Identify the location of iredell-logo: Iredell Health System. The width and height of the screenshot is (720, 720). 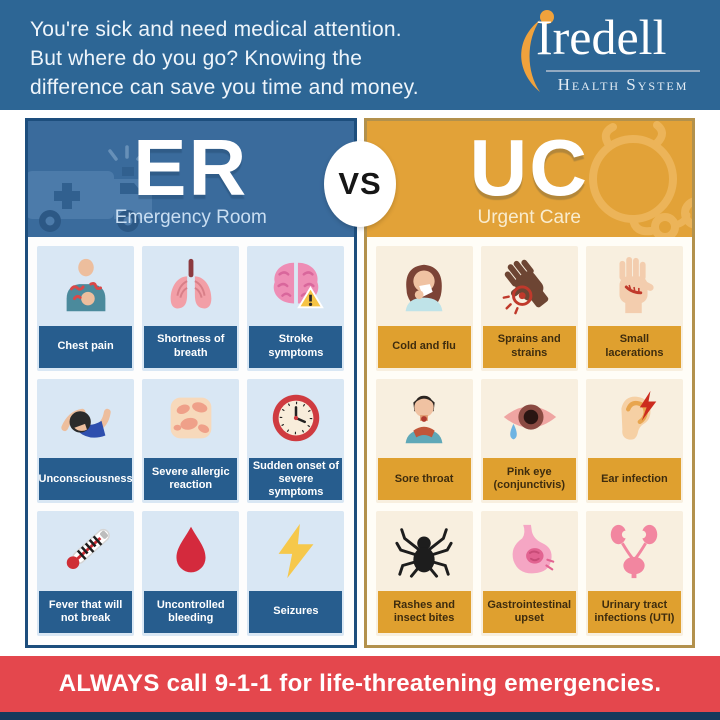
(604, 56).